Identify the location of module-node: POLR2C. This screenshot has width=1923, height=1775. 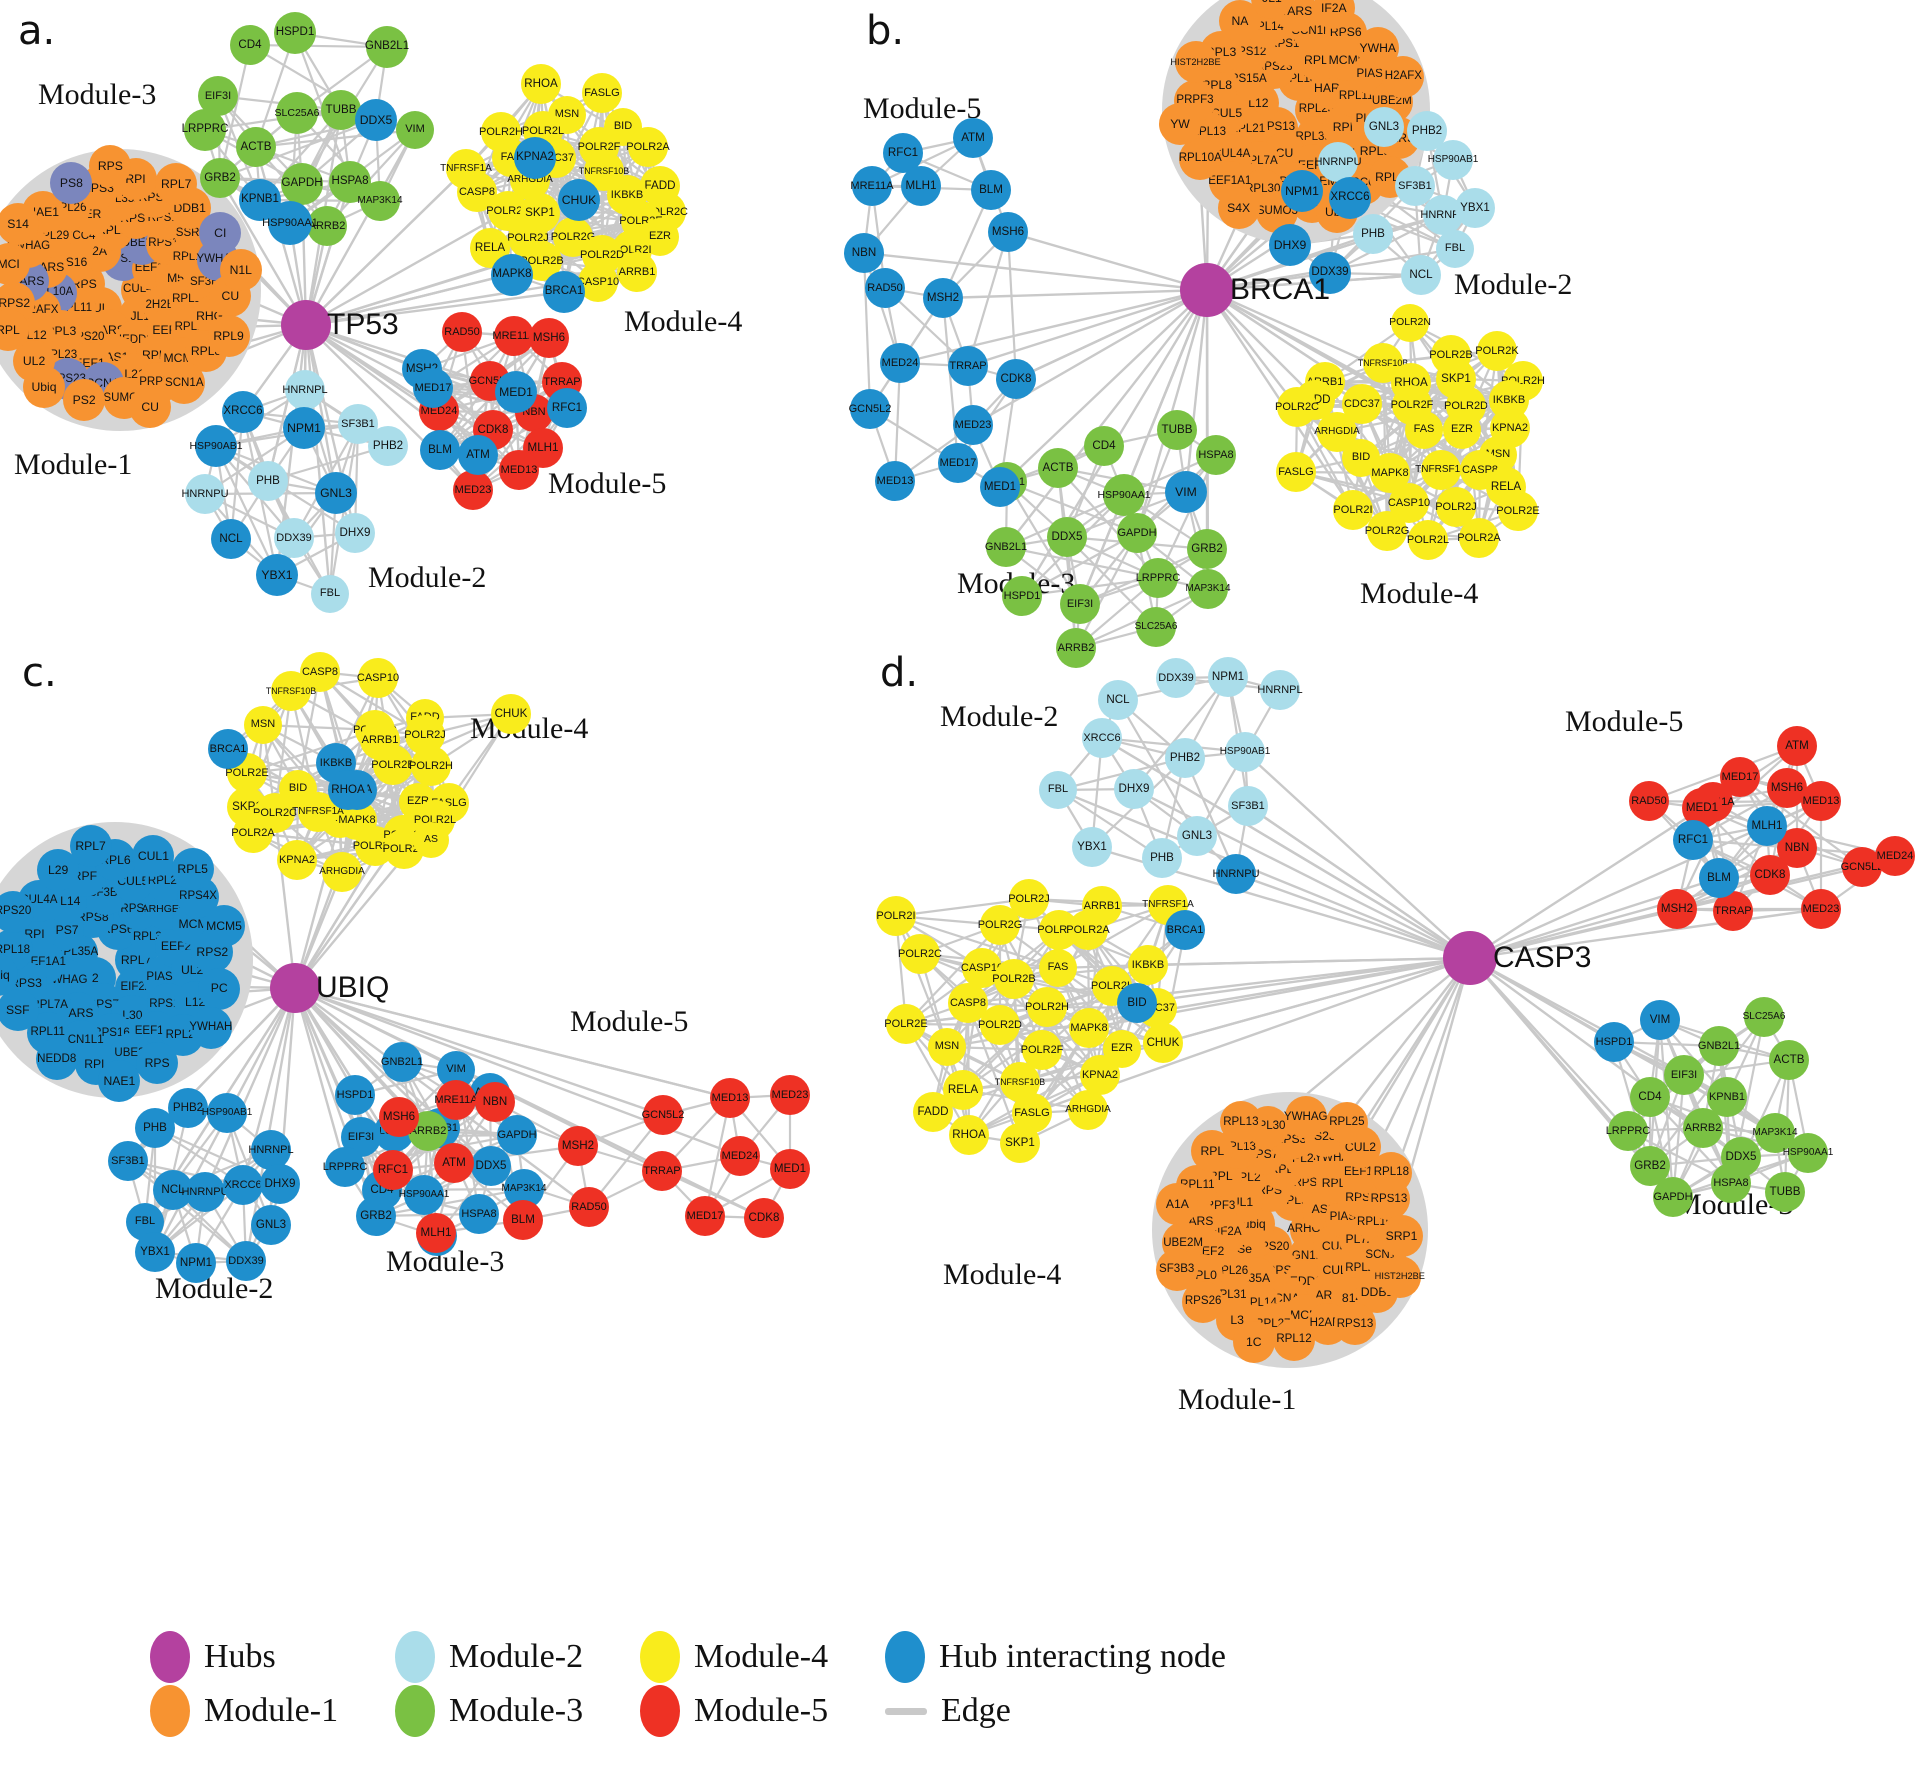
(920, 954).